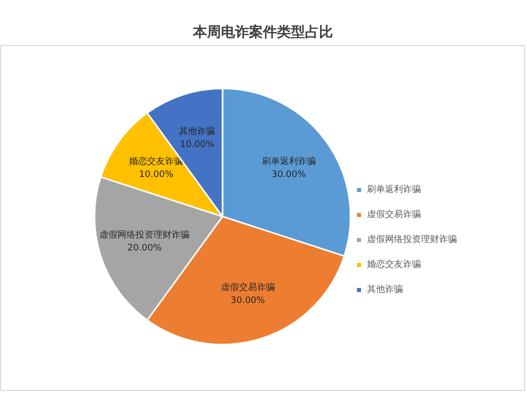 This screenshot has height=393, width=527. What do you see at coordinates (289, 161) in the screenshot?
I see `slice-label: 刷单返利诈骗` at bounding box center [289, 161].